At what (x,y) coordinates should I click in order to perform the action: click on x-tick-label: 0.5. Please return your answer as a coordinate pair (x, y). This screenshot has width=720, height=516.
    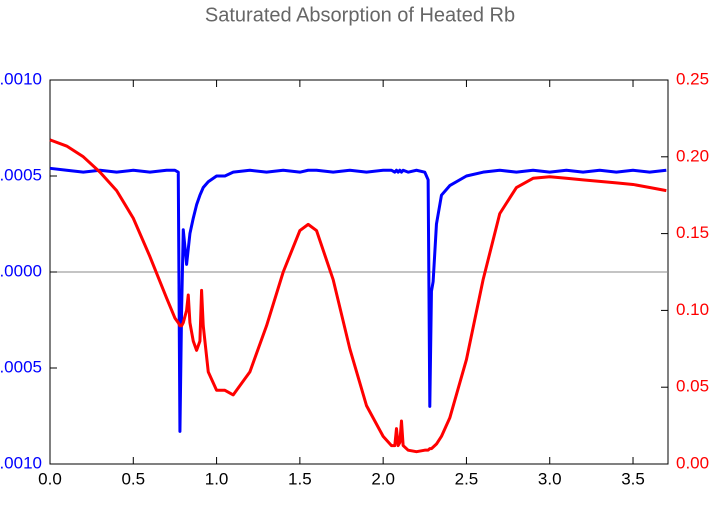
    Looking at the image, I should click on (133, 478).